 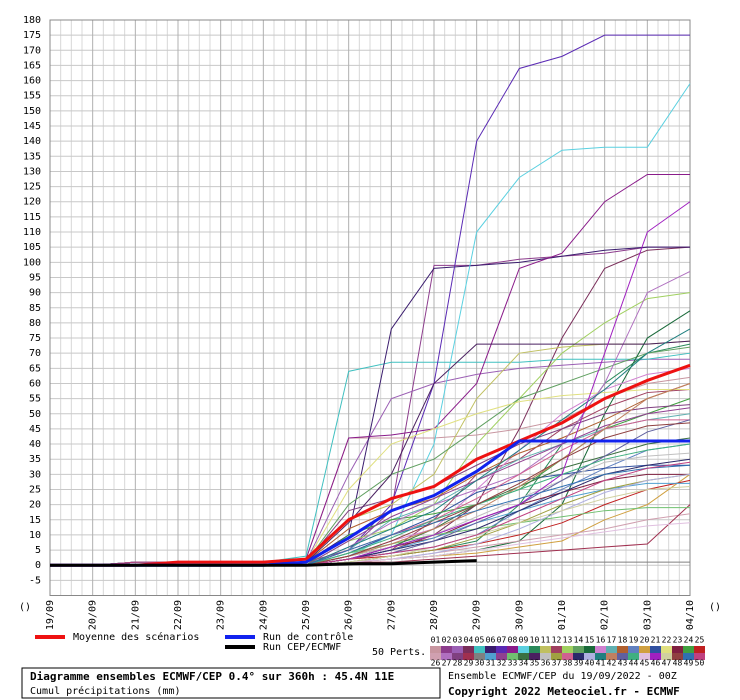 I want to click on x-tick-label: 19/09, so click(x=50, y=615).